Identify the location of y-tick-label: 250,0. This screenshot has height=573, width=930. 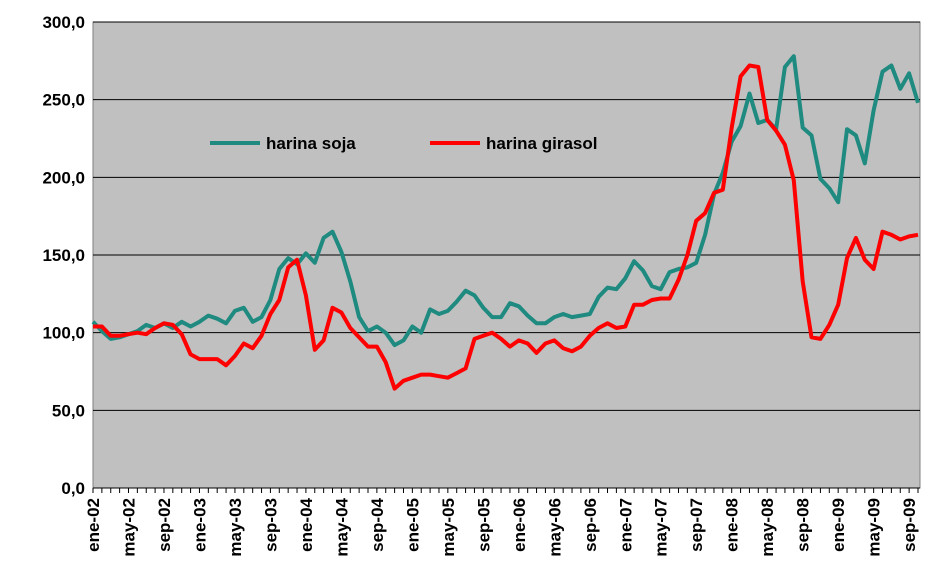
(63, 100).